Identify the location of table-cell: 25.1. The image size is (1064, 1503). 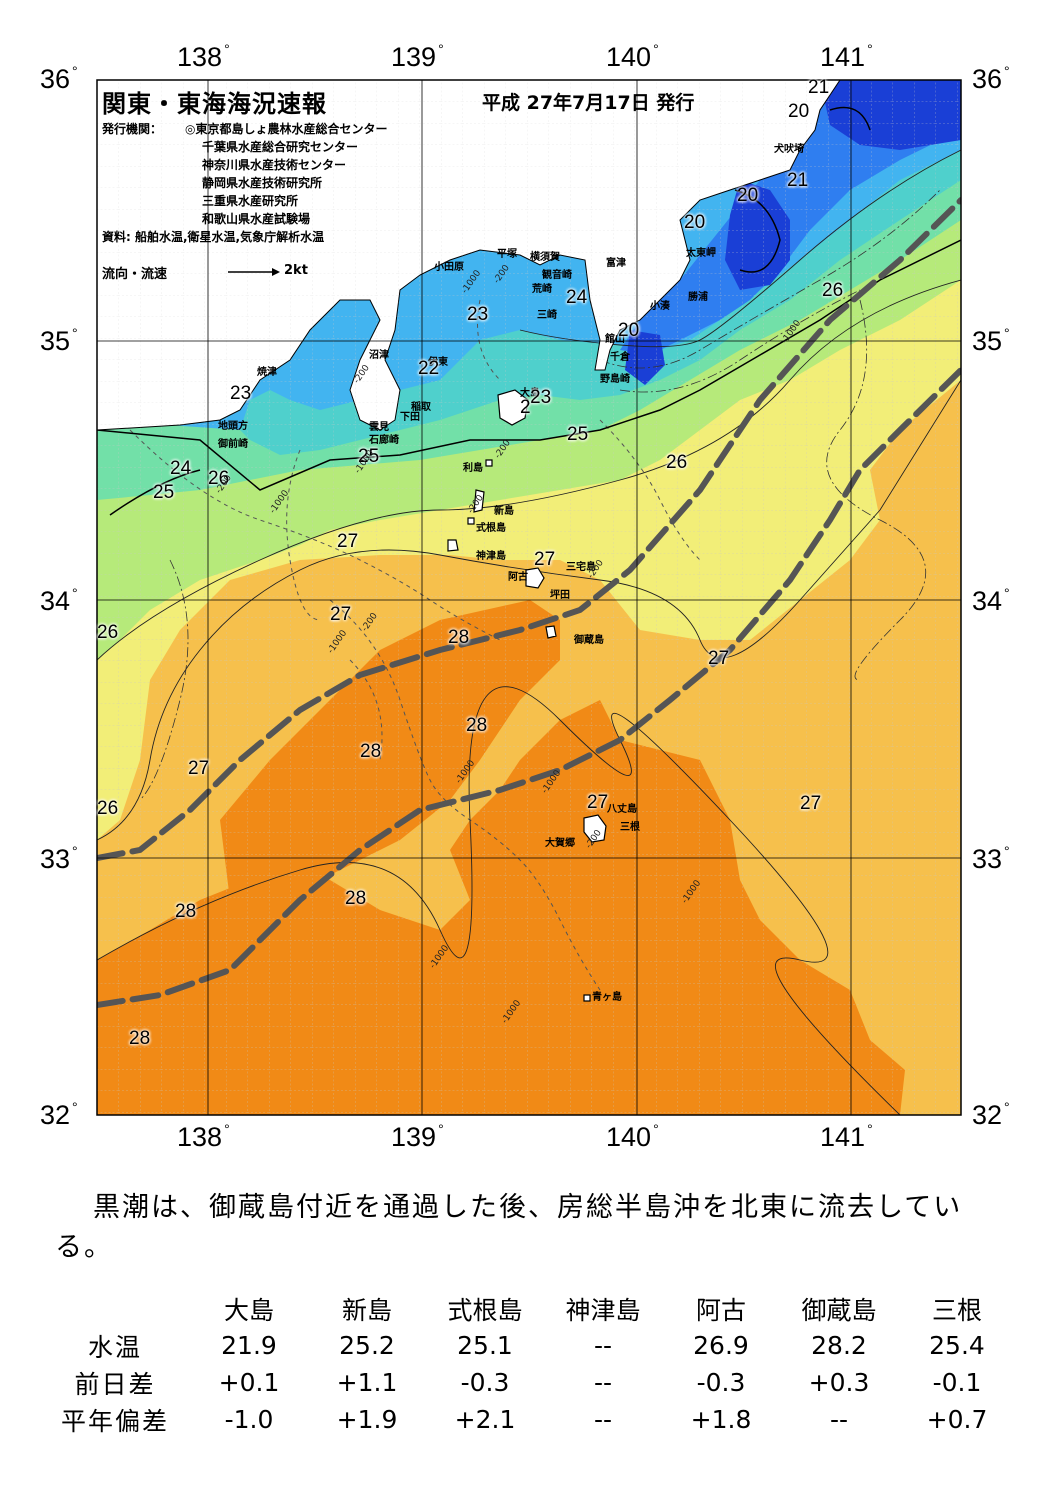
(485, 1345).